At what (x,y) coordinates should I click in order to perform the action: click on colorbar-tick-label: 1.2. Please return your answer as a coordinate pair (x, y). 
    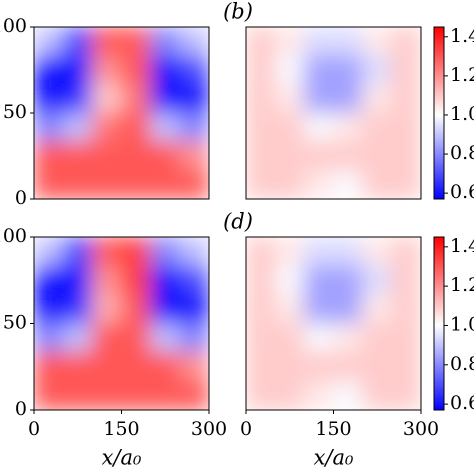
    Looking at the image, I should click on (462, 75).